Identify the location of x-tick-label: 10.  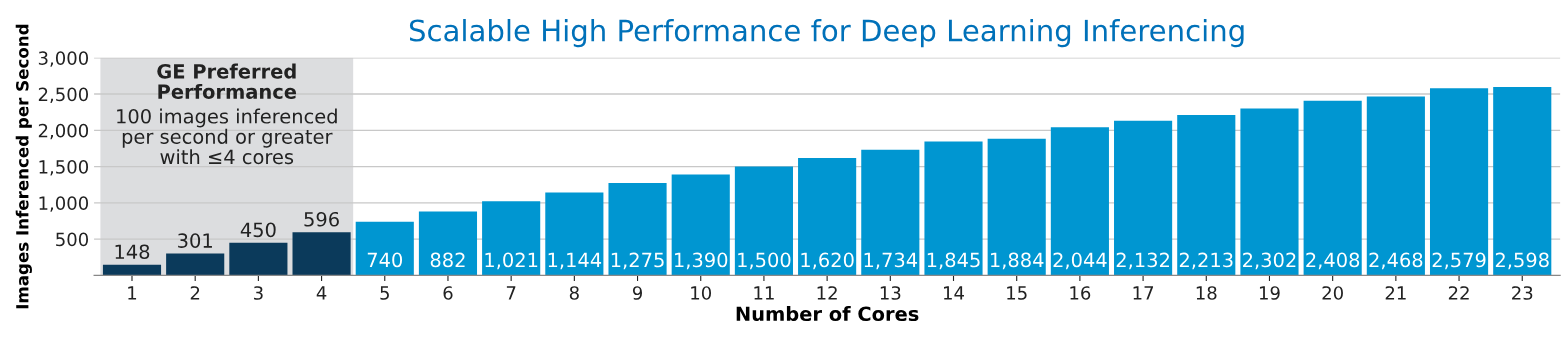
(701, 293).